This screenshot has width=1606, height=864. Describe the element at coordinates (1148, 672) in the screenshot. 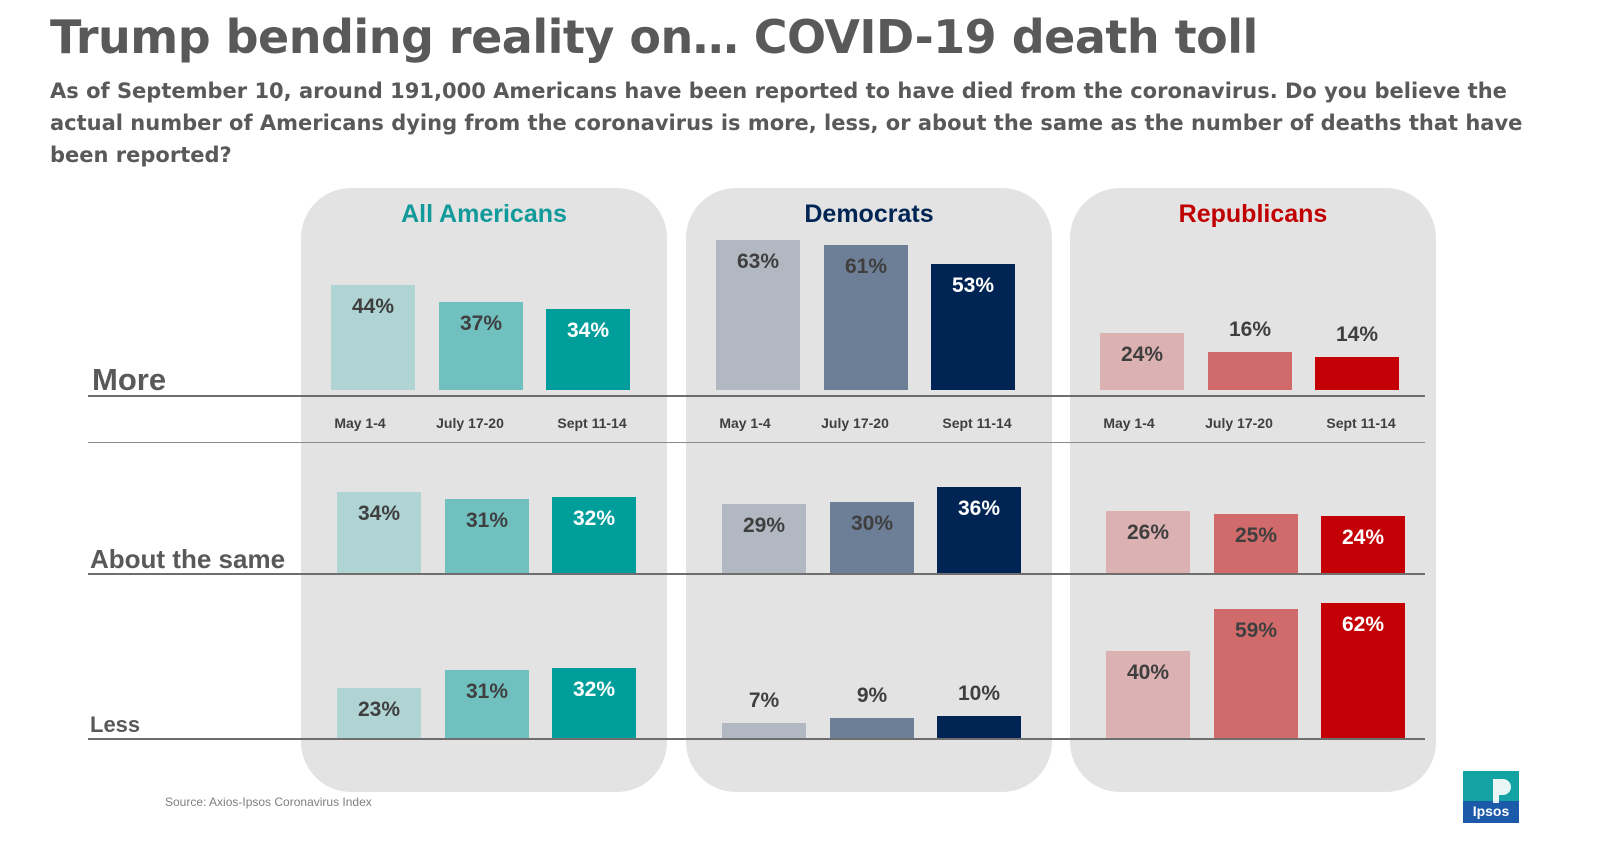

I see `data-label: 40%` at that location.